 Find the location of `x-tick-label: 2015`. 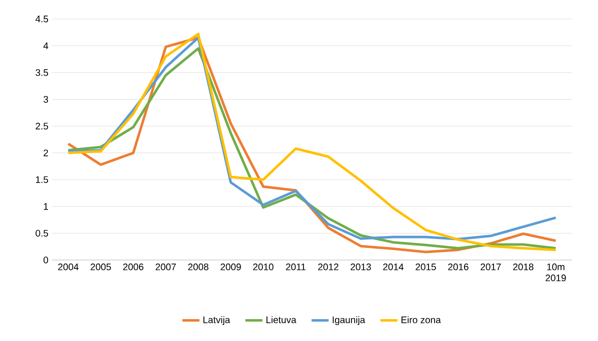

x-tick-label: 2015 is located at coordinates (426, 267).